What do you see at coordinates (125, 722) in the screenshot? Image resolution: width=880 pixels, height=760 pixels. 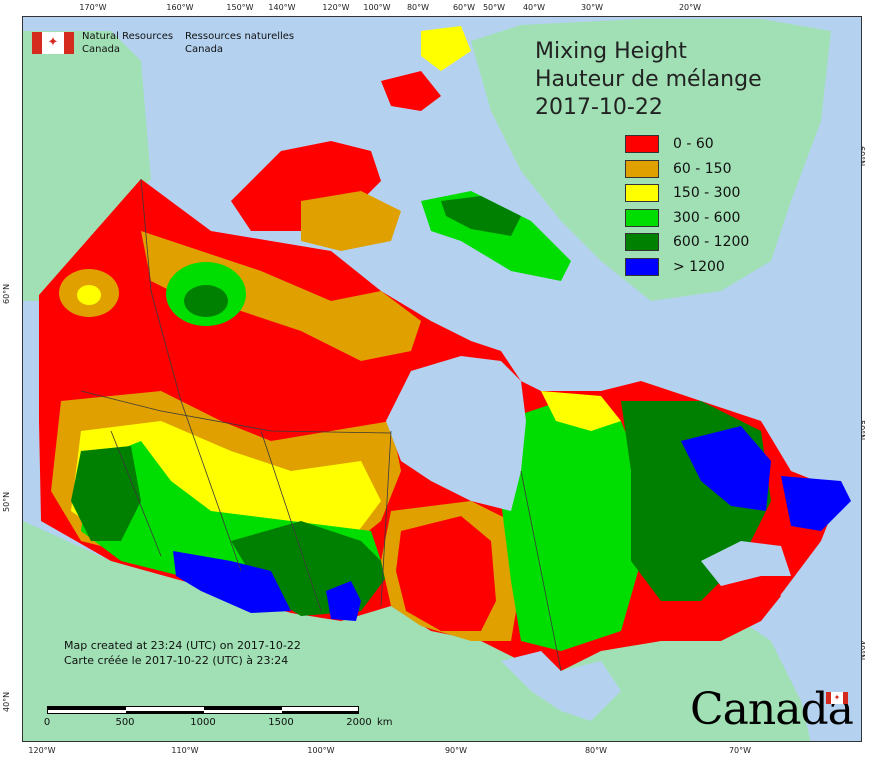 I see `scale-tick-label: 500` at bounding box center [125, 722].